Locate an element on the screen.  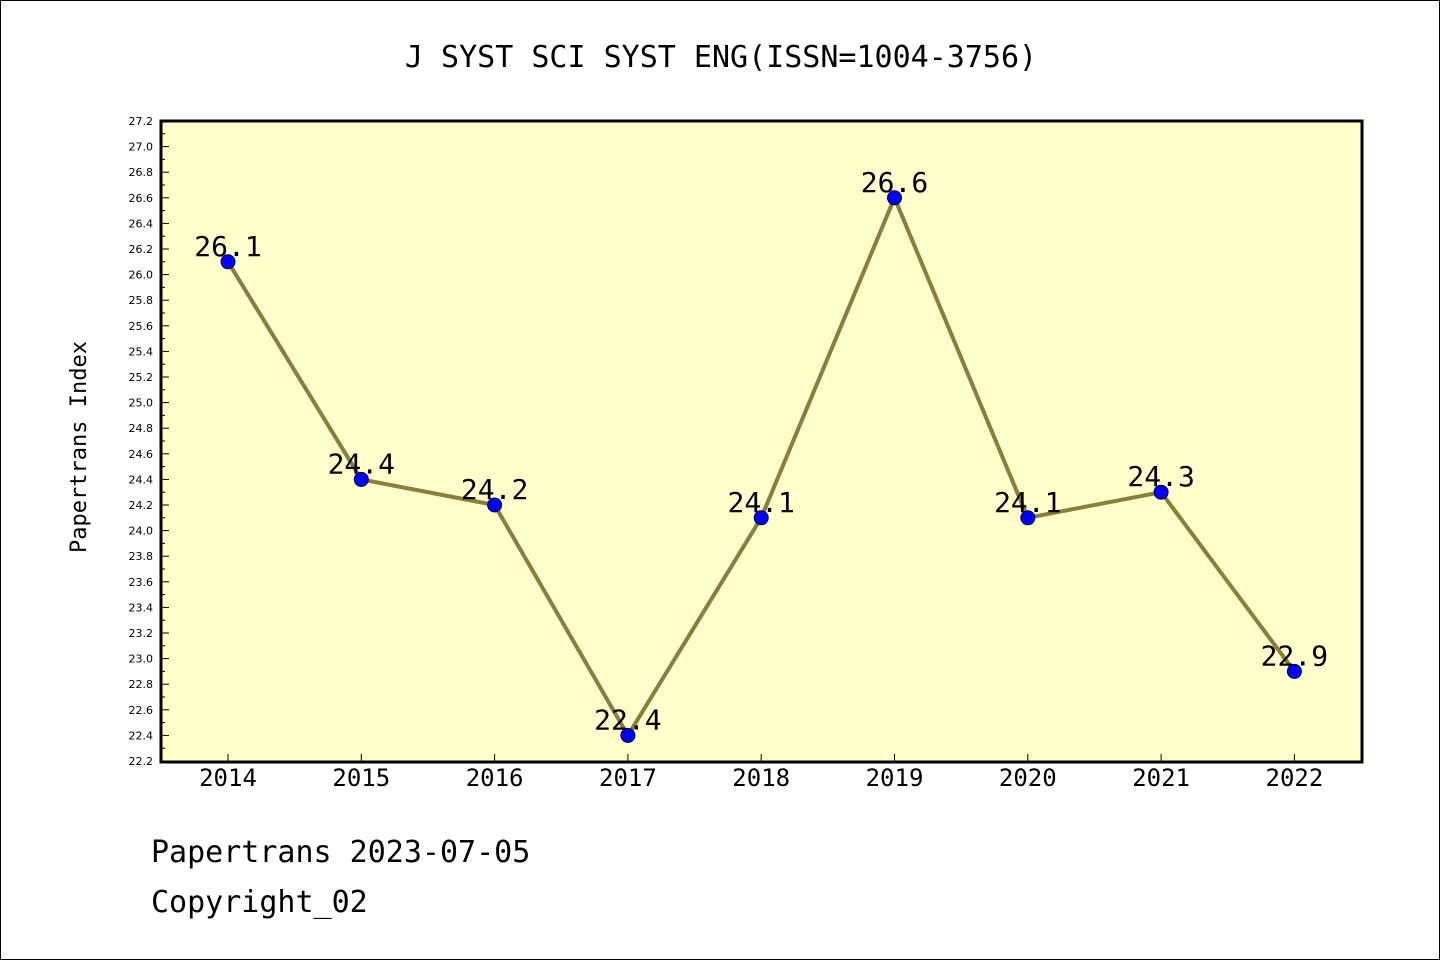
data-label: 22.9 is located at coordinates (1294, 655).